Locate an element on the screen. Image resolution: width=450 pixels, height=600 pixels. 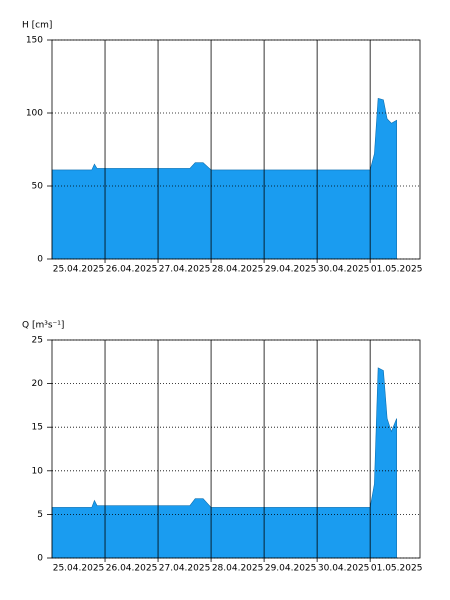
y-tick-label: 20 is located at coordinates (38, 384).